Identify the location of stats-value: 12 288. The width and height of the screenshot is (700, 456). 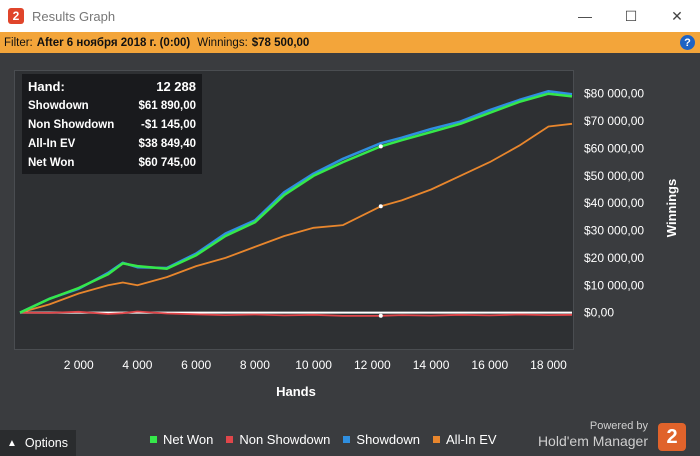
(176, 86).